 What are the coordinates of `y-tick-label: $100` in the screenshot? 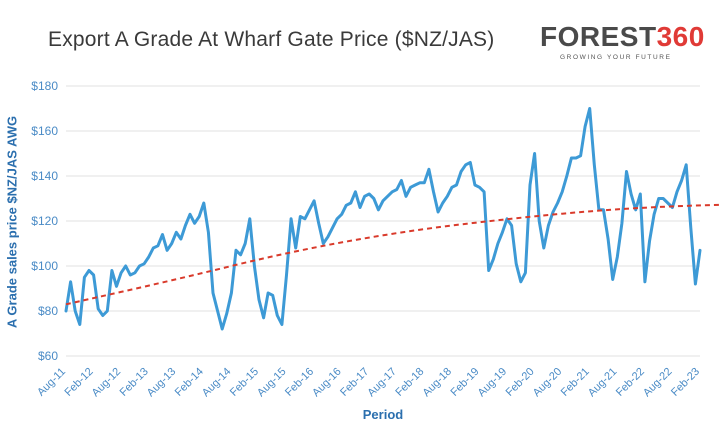 It's located at (44, 266).